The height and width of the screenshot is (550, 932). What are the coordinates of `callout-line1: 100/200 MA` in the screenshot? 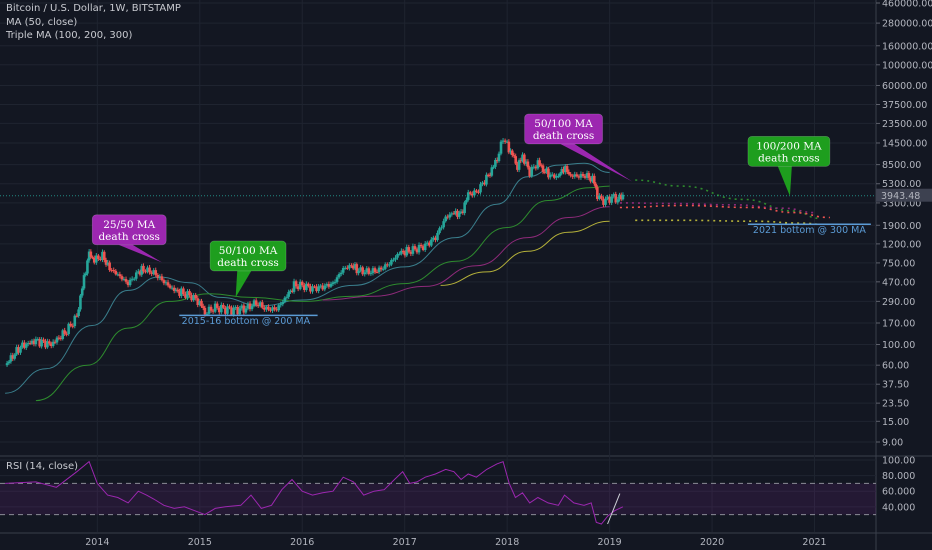 It's located at (789, 146).